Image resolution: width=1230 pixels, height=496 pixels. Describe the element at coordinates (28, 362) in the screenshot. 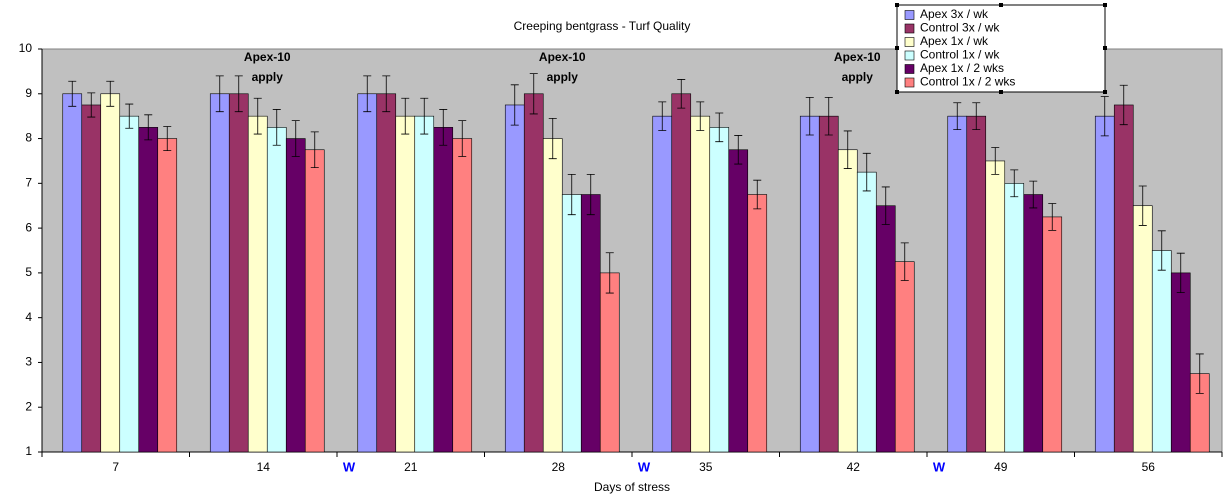

I see `y-tick-label: 3` at that location.